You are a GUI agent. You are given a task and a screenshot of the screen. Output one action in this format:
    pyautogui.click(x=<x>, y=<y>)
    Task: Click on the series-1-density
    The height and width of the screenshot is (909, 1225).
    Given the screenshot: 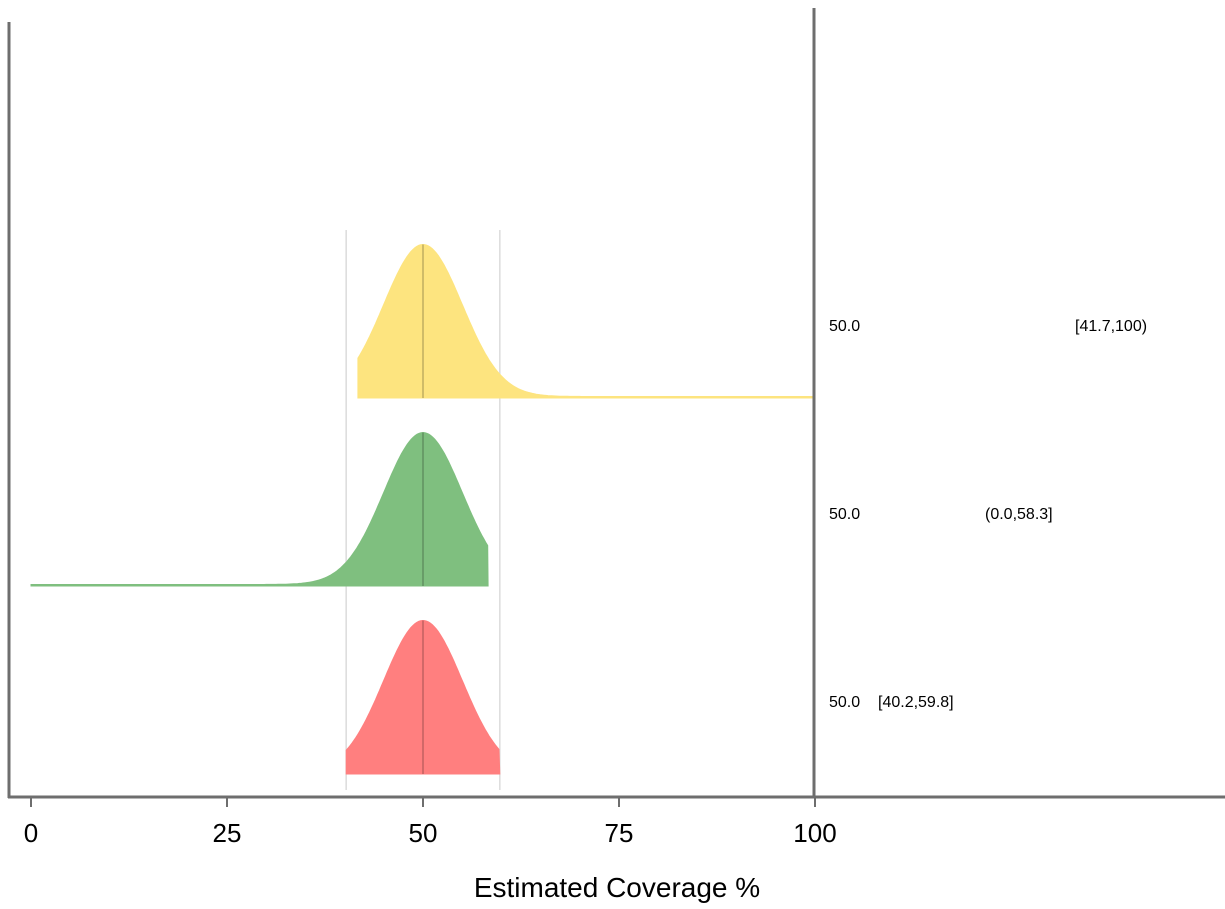 What is the action you would take?
    pyautogui.click(x=259, y=509)
    